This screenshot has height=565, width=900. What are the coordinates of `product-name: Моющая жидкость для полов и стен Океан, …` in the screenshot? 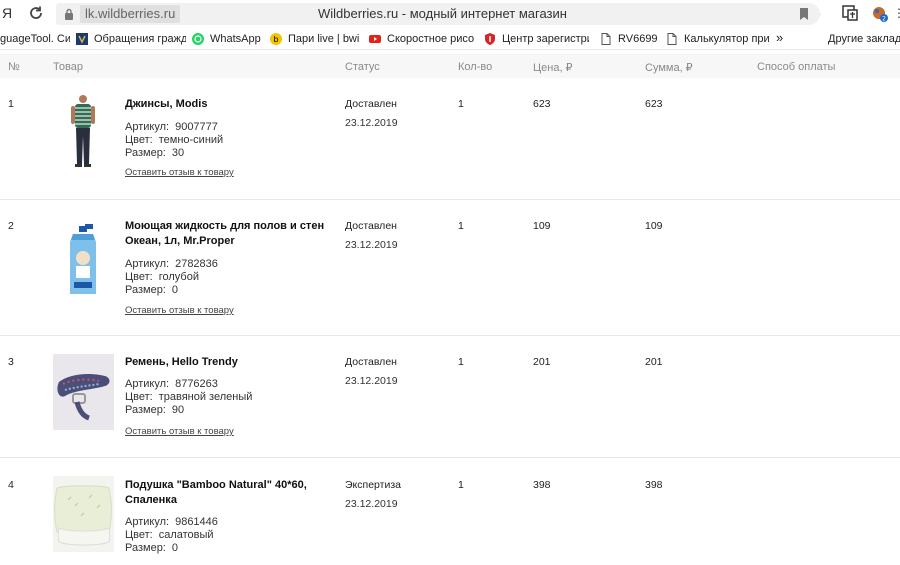 It's located at (225, 233).